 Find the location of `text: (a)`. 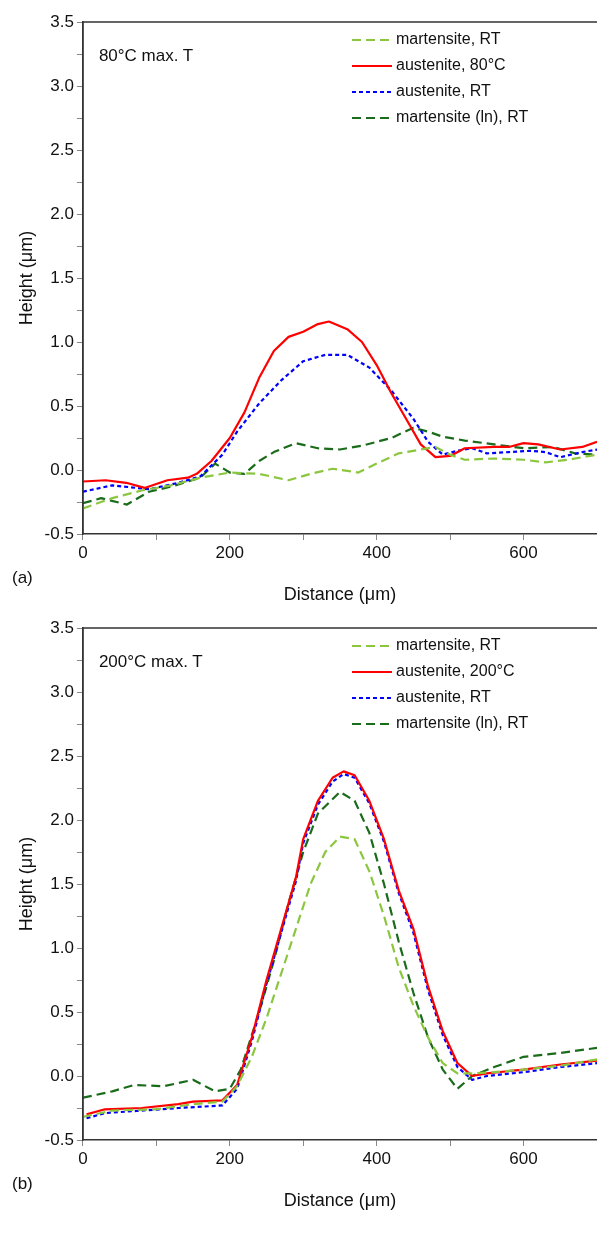

text: (a) is located at coordinates (22, 577).